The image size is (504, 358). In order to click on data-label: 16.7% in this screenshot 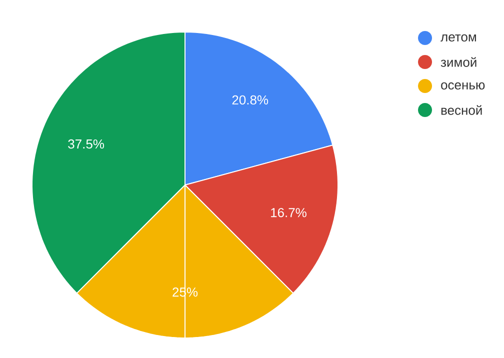, I will do `click(288, 213)`.